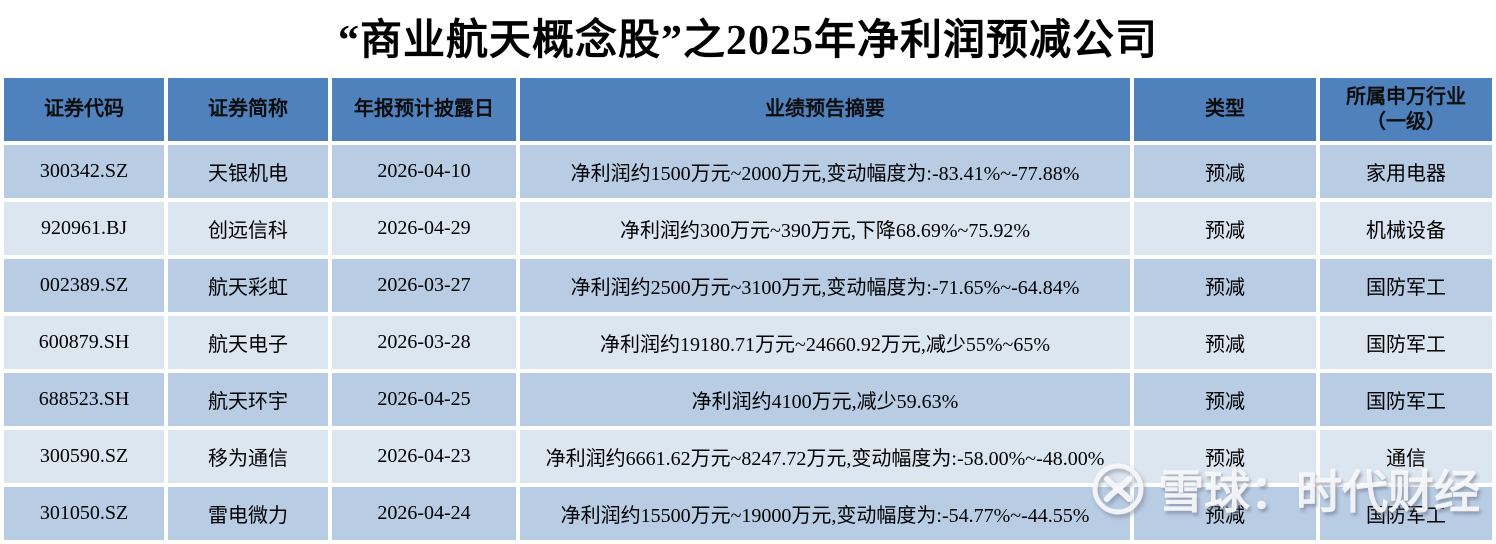 The height and width of the screenshot is (544, 1496). What do you see at coordinates (1406, 456) in the screenshot?
I see `cell-industry: 通信` at bounding box center [1406, 456].